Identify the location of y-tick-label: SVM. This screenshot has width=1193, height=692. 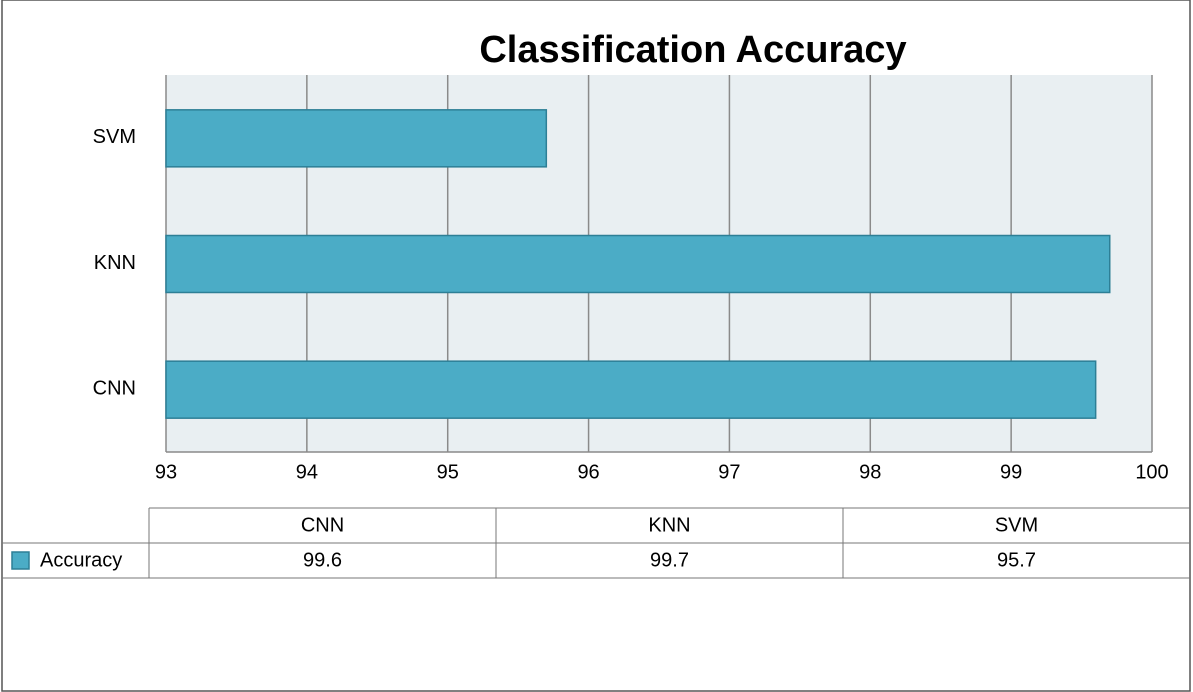
(114, 137).